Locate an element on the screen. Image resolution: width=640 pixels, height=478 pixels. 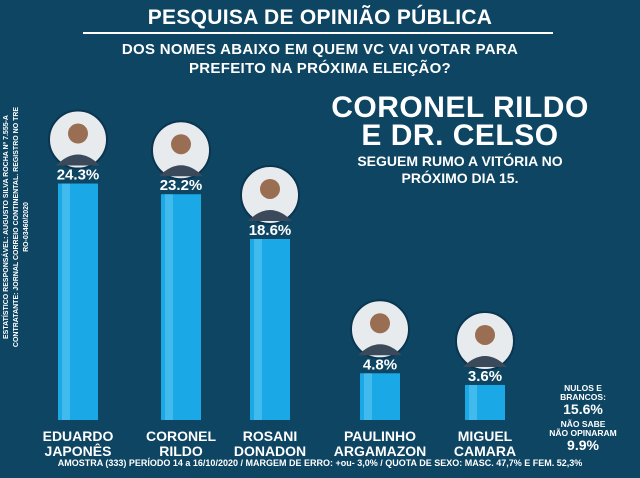
page-title: PESQUISA DE OPINIÃO PÚBLICA is located at coordinates (320, 17).